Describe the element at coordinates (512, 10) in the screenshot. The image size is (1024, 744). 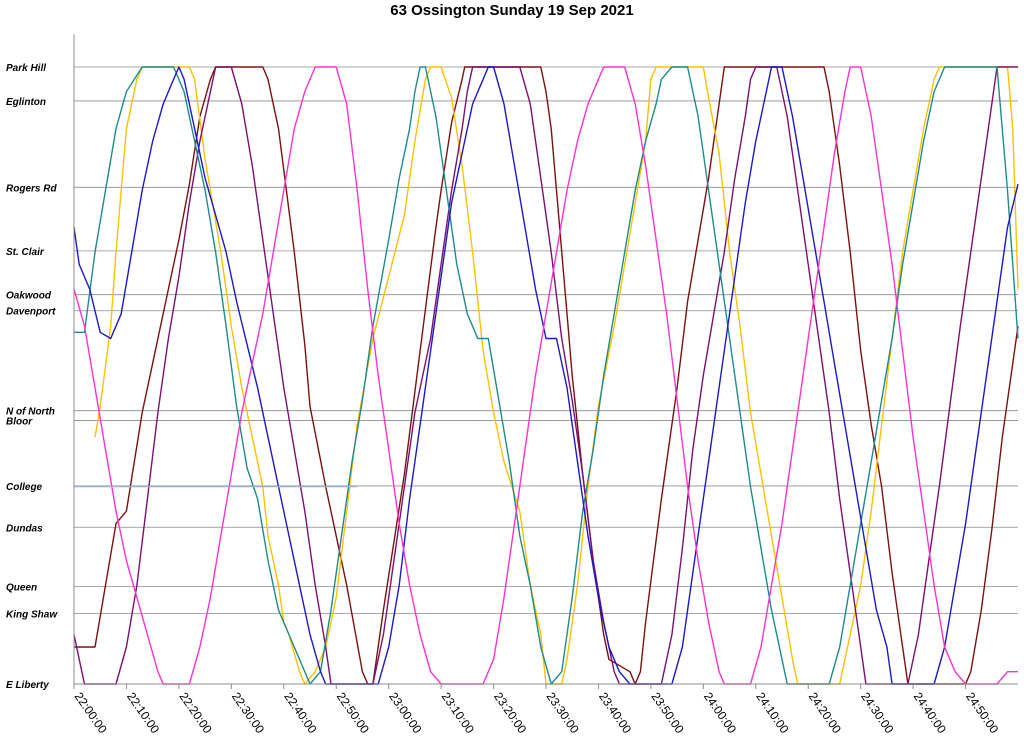
I see `chart-title: 63 Ossington Sunday 19 Sep 2021` at that location.